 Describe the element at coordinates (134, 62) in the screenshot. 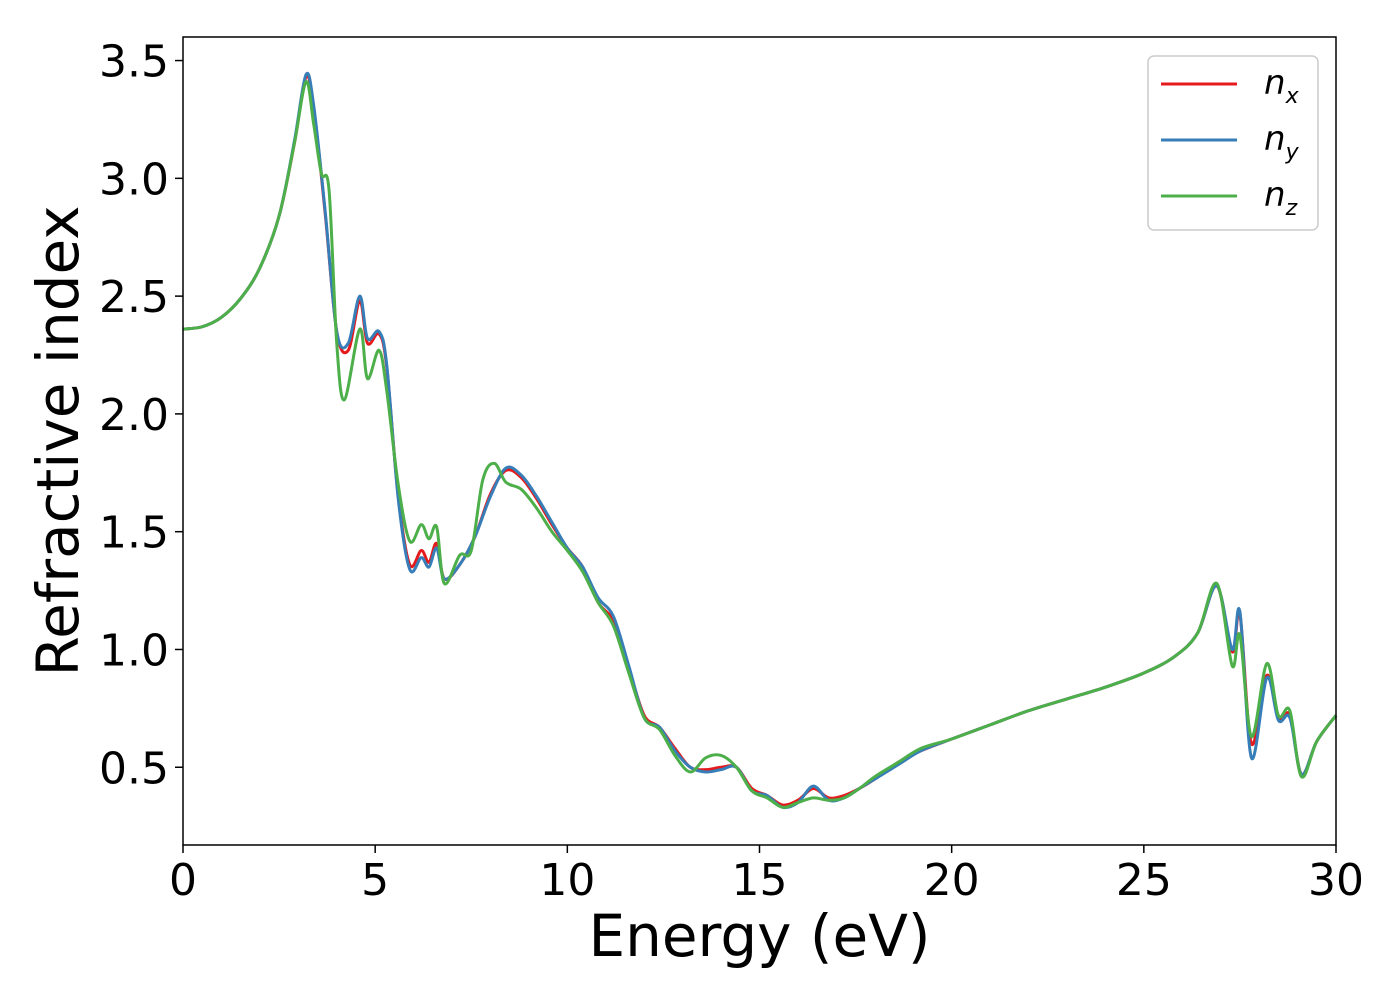

I see `y-tick-label: 3.5` at that location.